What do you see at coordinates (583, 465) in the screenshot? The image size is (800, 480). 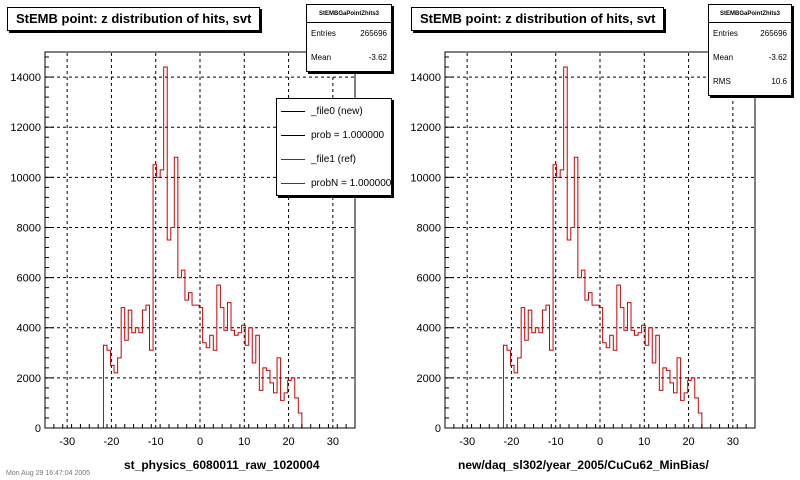 I see `x-axis-title: new/daq_sl302/year_2005/CuCu62_MinBias/` at bounding box center [583, 465].